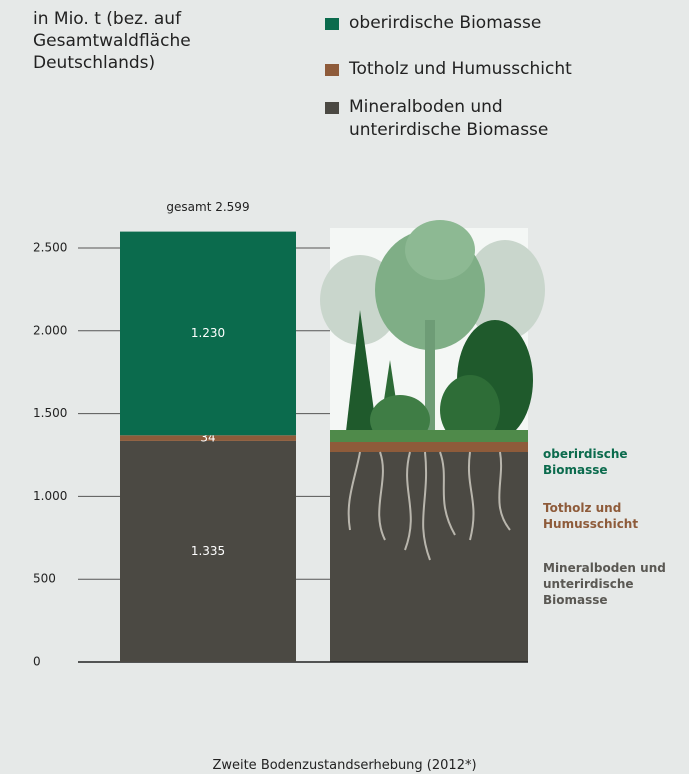  I want to click on data-label: 1.335, so click(208, 551).